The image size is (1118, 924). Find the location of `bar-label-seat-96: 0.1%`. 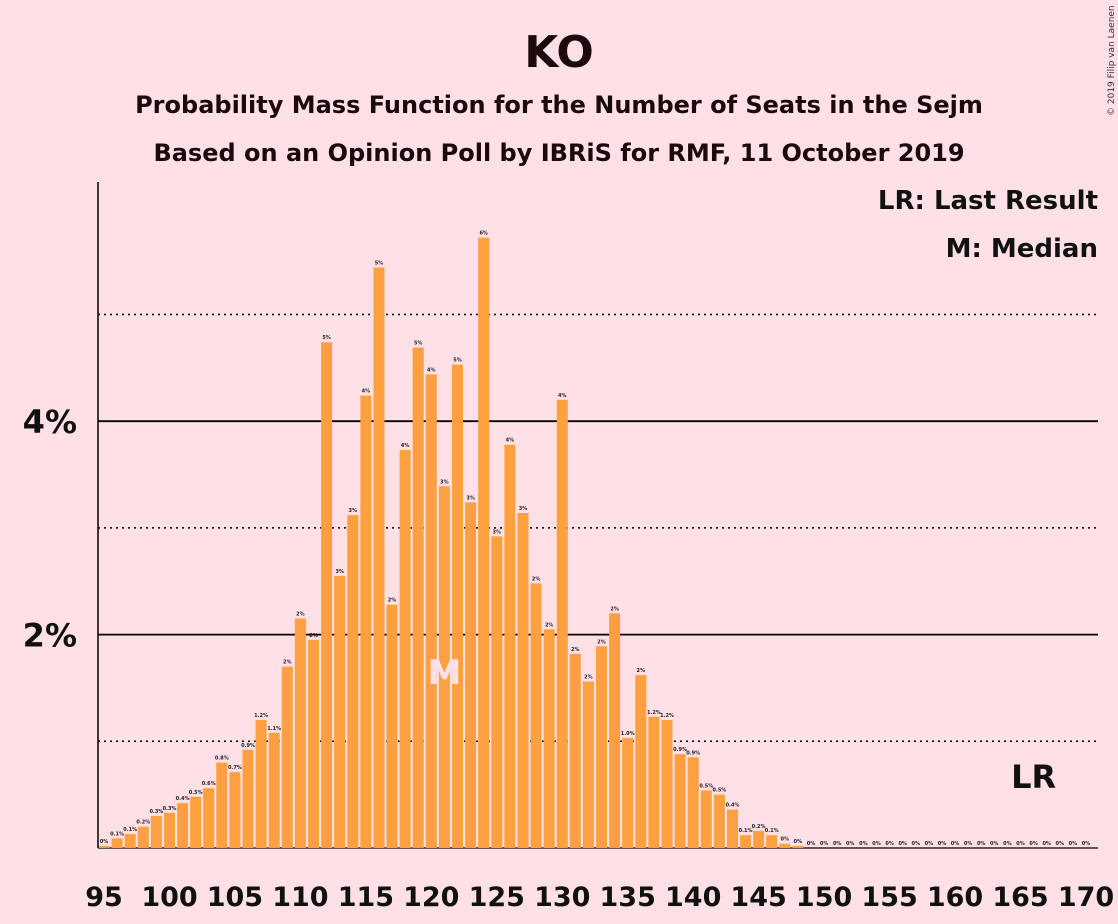

bar-label-seat-96: 0.1% is located at coordinates (117, 834).